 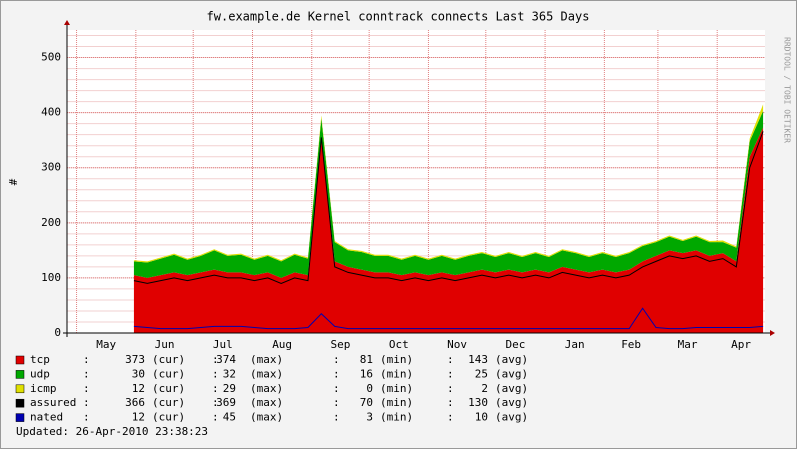 What do you see at coordinates (478, 359) in the screenshot?
I see `legend-value: 143` at bounding box center [478, 359].